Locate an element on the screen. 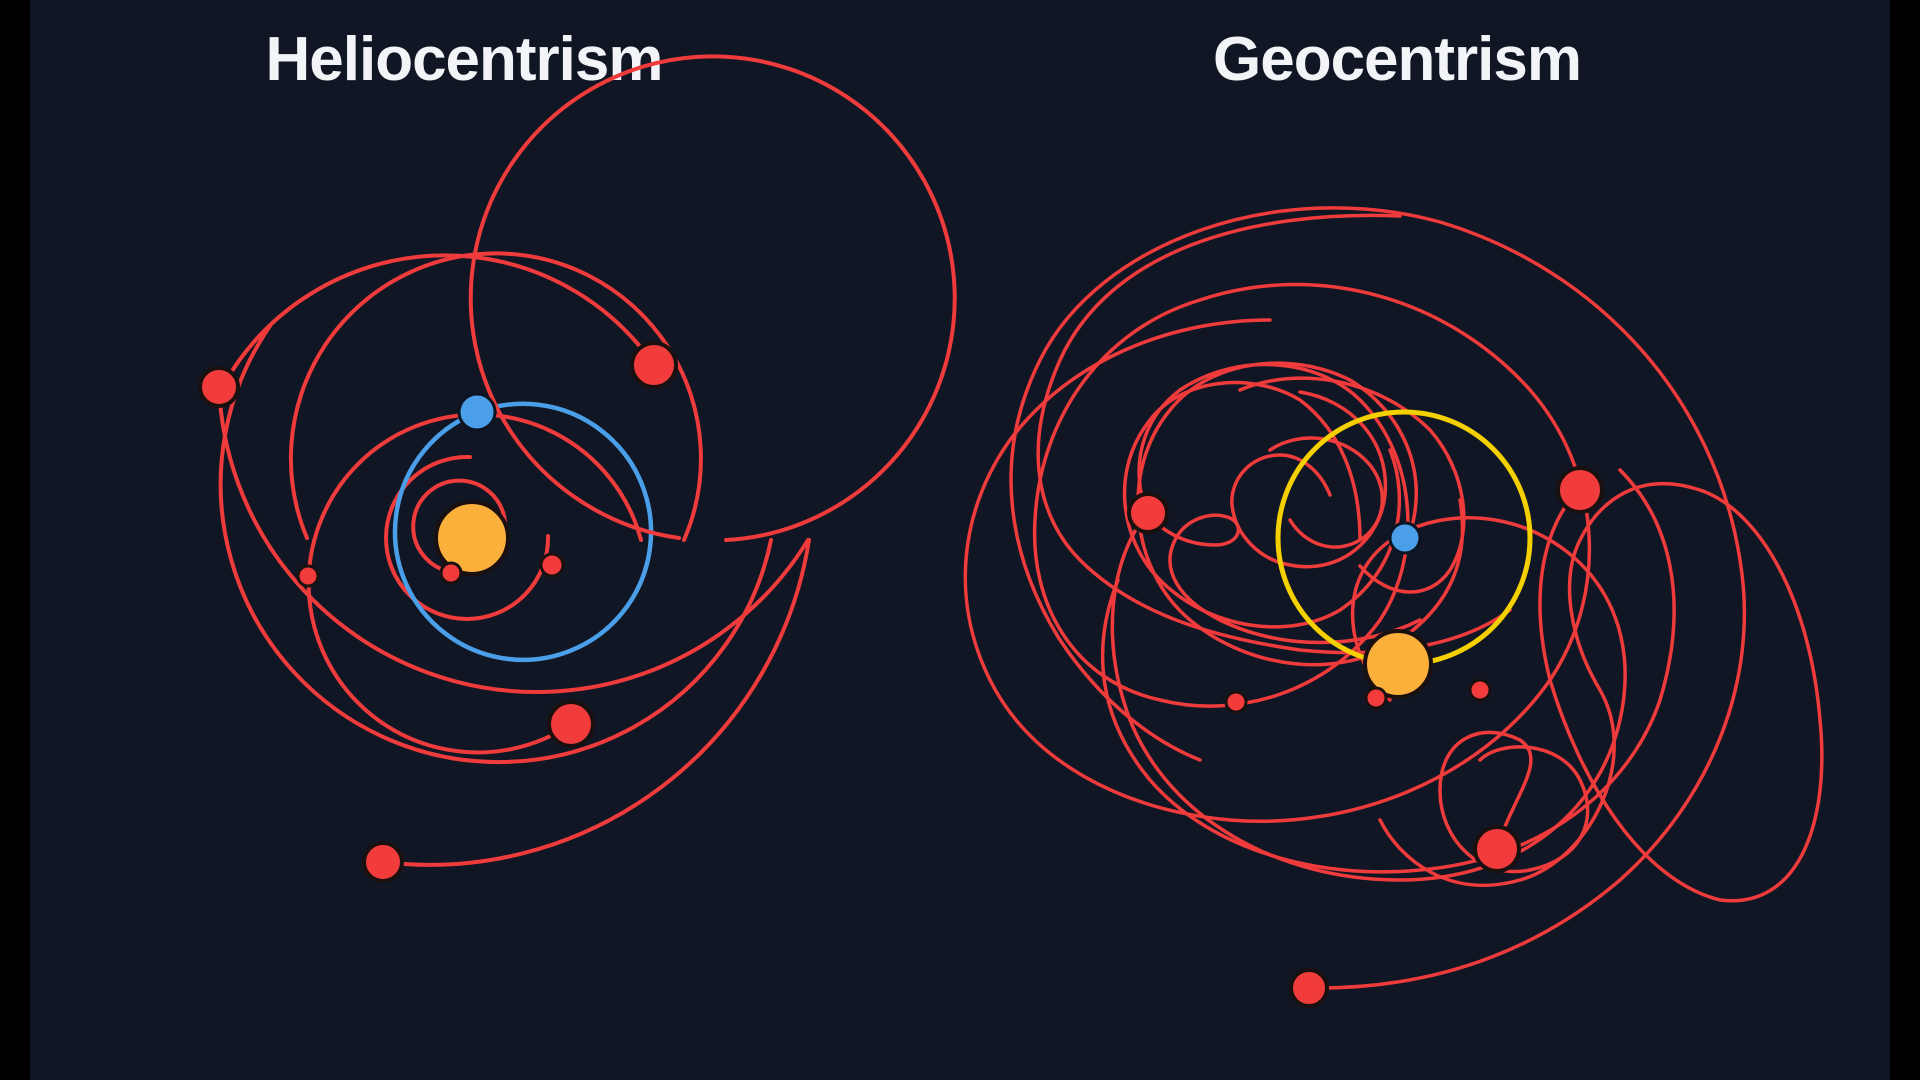 This screenshot has width=1920, height=1080. geocentrism-title: Geocentrism is located at coordinates (1397, 59).